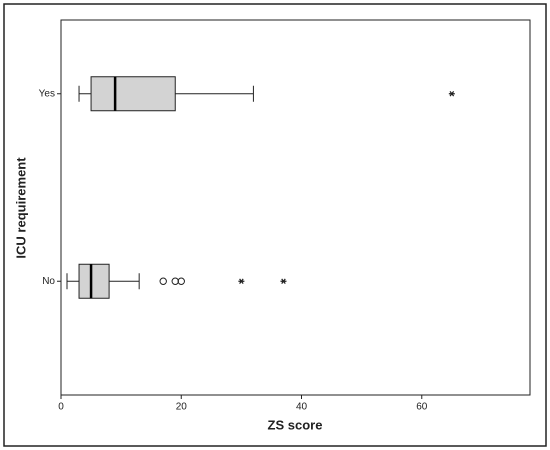 Image resolution: width=550 pixels, height=450 pixels. I want to click on x-axis-label: ZS score, so click(295, 424).